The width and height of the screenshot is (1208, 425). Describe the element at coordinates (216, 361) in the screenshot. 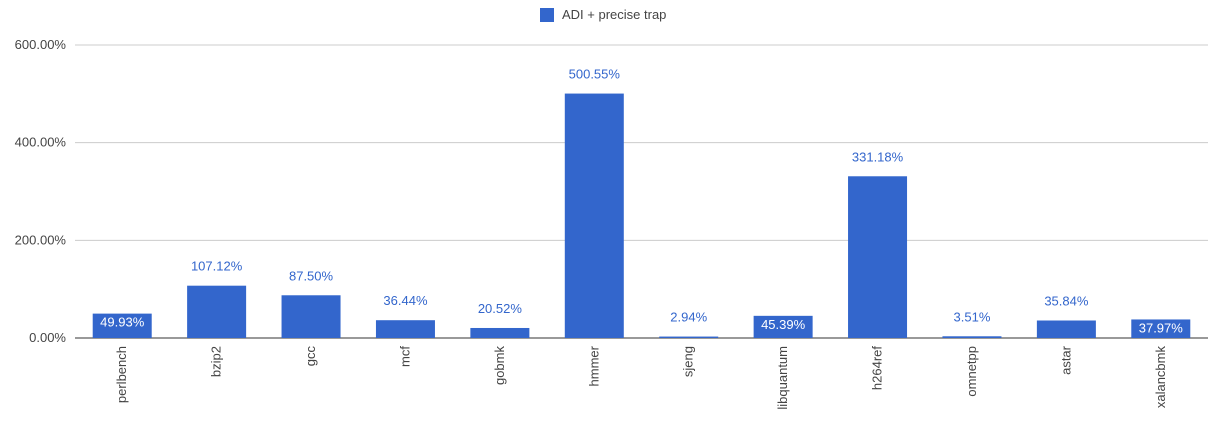

I see `x-tick-label: bzip2` at that location.